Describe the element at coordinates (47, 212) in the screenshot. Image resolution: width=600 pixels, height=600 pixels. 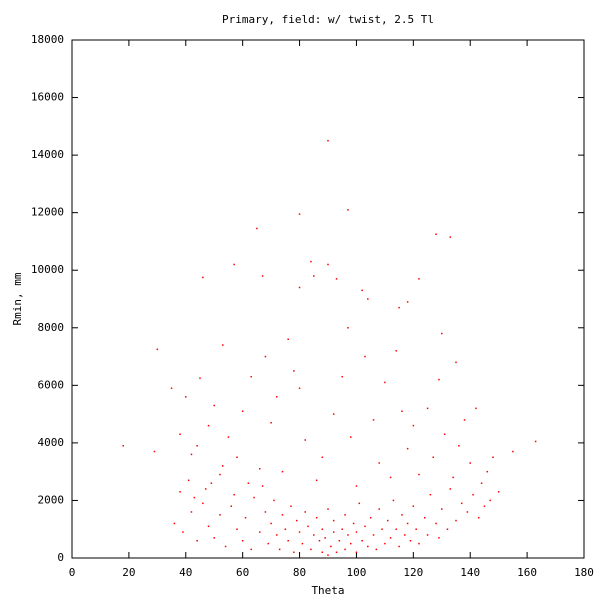
I see `y-tick-label: 12000` at that location.